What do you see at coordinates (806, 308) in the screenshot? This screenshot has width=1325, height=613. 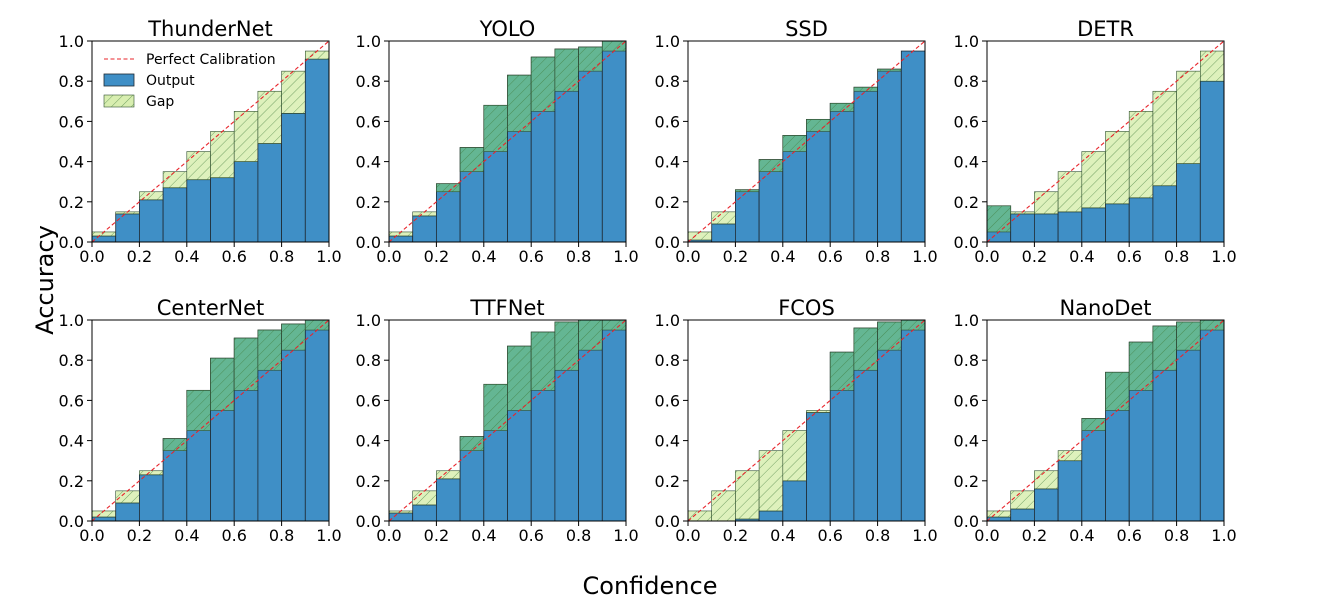 I see `subplot-title: FCOS` at bounding box center [806, 308].